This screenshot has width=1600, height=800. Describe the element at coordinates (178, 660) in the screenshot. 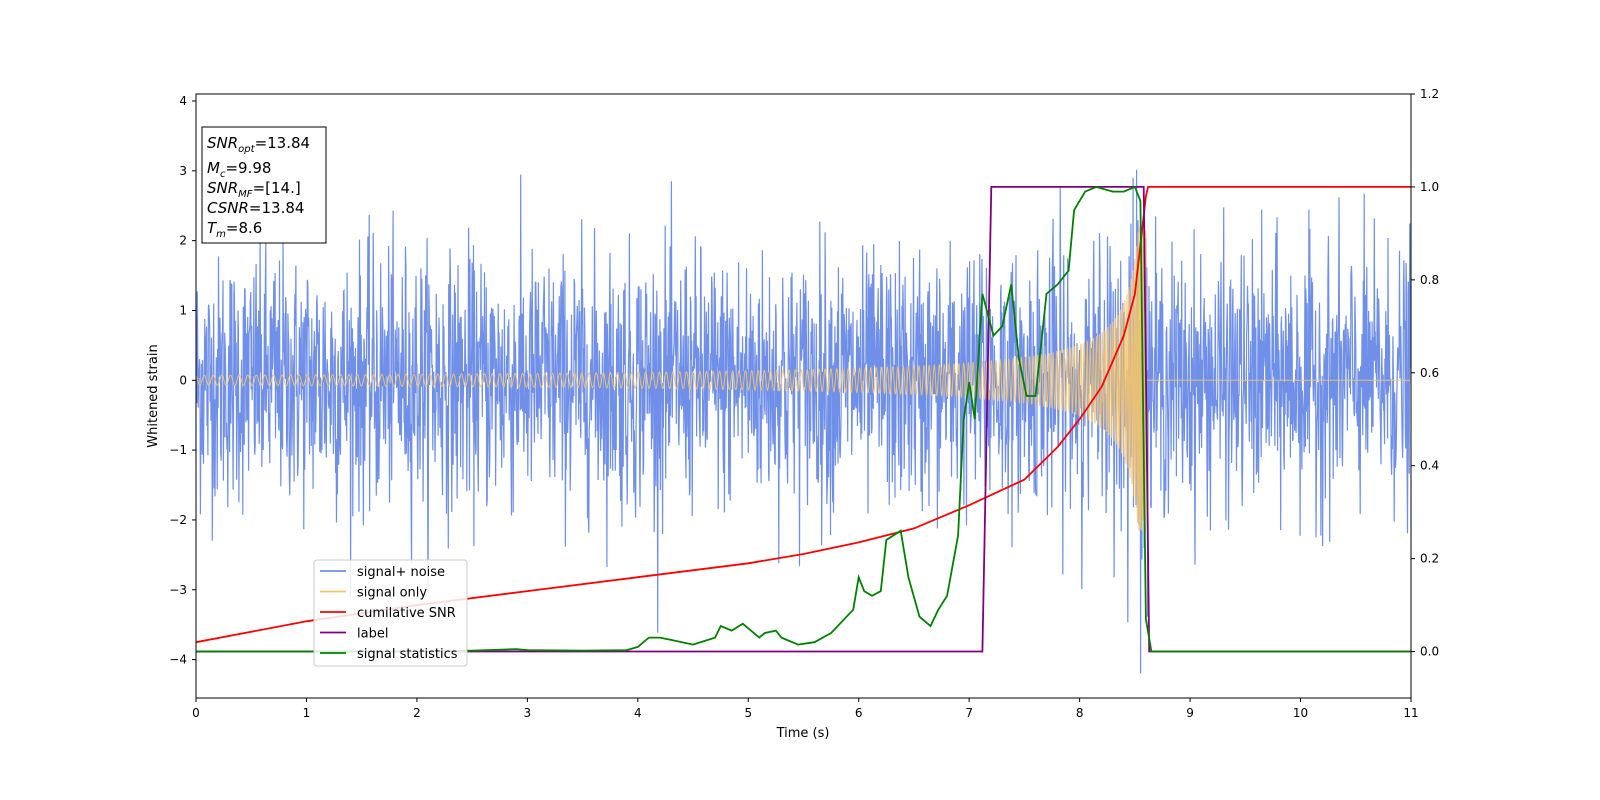

I see `y-tick-label-left: −4` at that location.